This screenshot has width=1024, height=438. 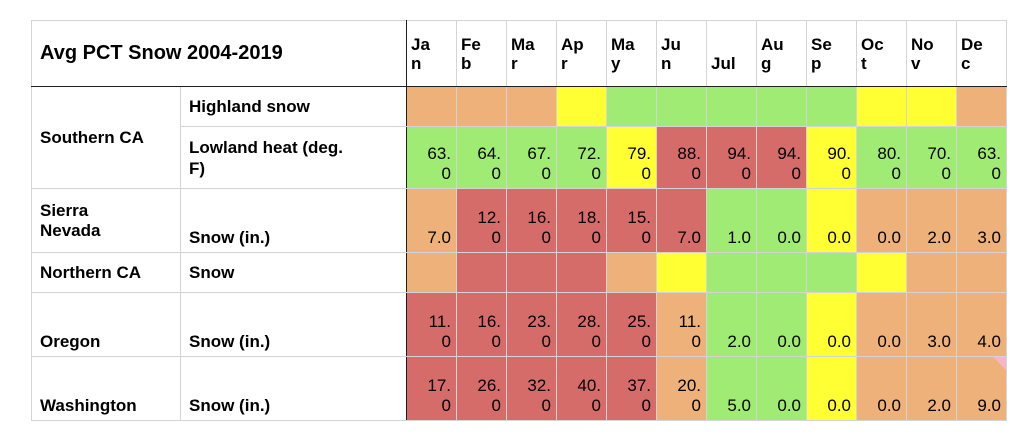 What do you see at coordinates (631, 157) in the screenshot?
I see `data-cell-may: 79. 0` at bounding box center [631, 157].